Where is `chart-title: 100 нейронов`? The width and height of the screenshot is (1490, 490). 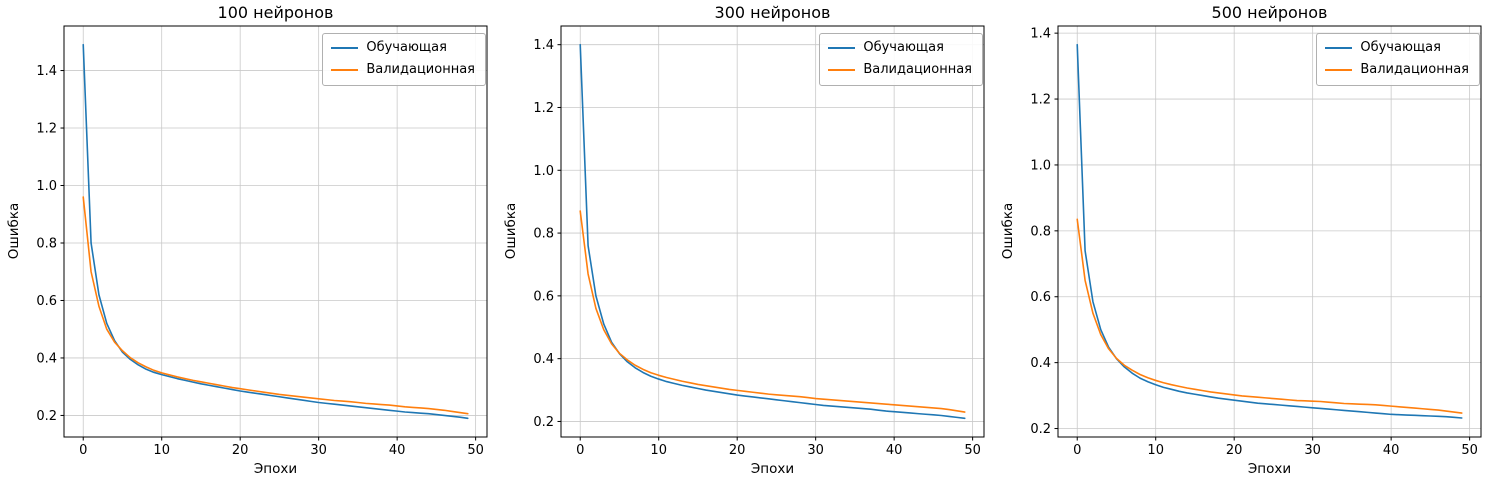
chart-title: 100 нейронов is located at coordinates (275, 12).